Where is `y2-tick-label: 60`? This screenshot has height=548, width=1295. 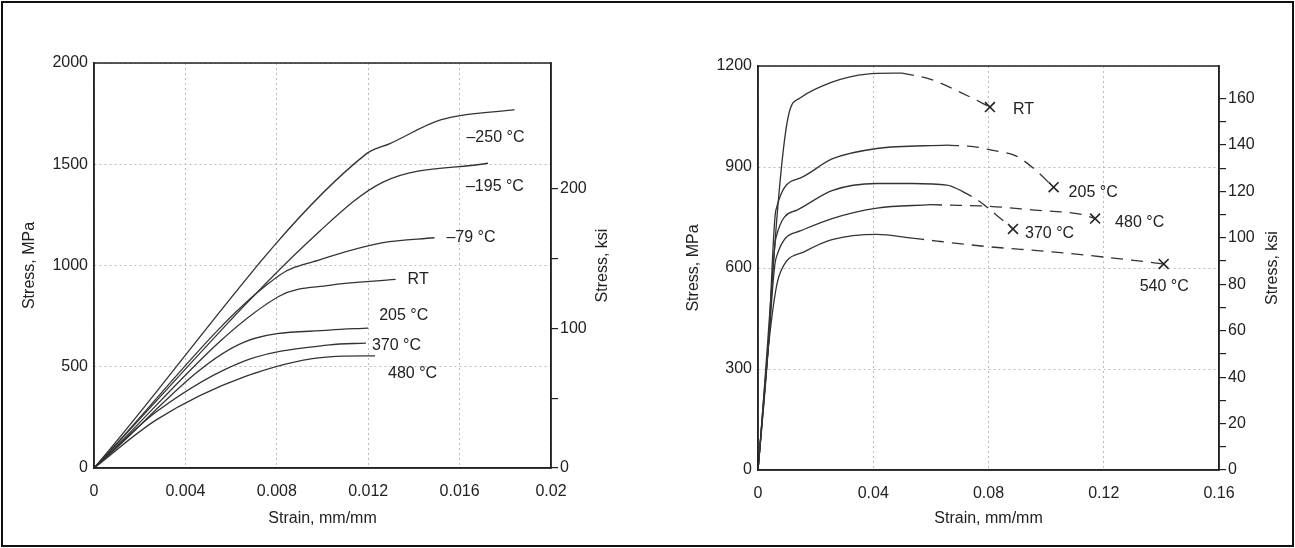
y2-tick-label: 60 is located at coordinates (1237, 330).